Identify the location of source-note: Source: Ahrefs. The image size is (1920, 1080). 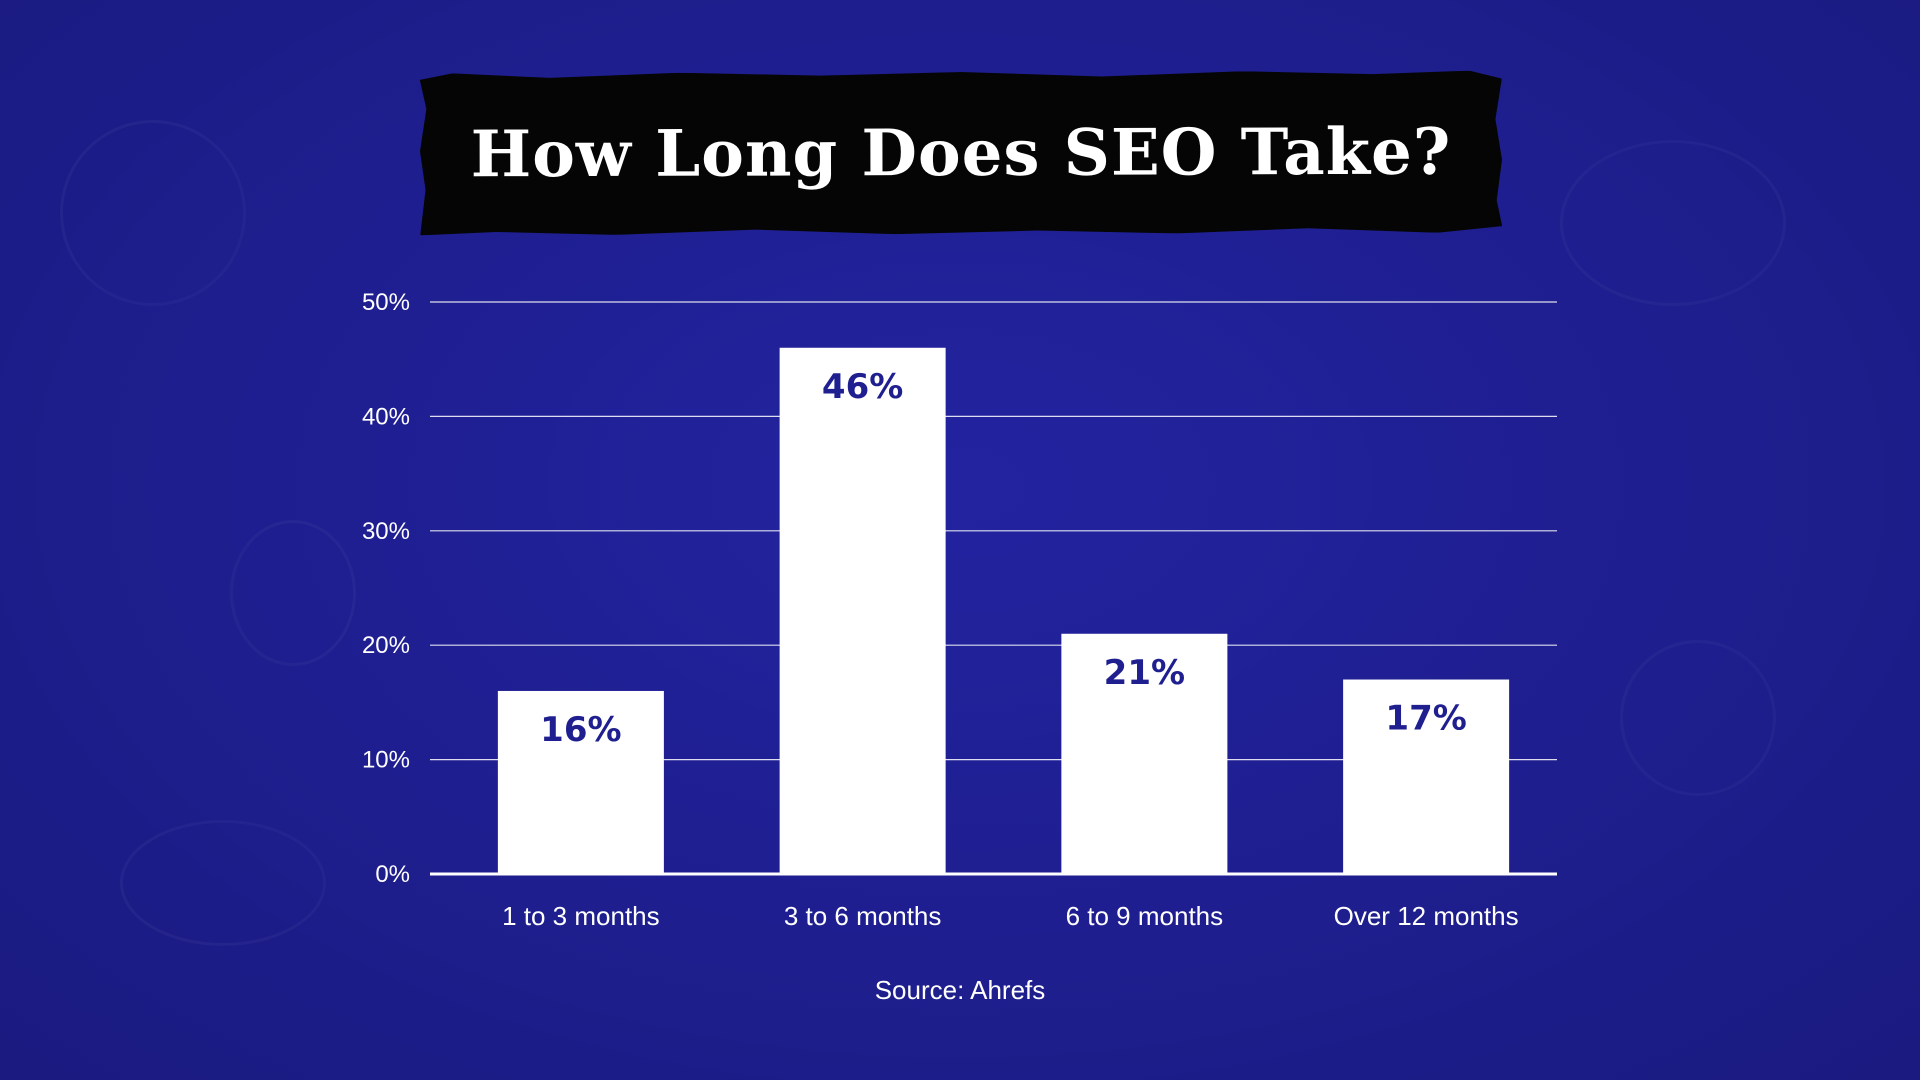
(960, 990).